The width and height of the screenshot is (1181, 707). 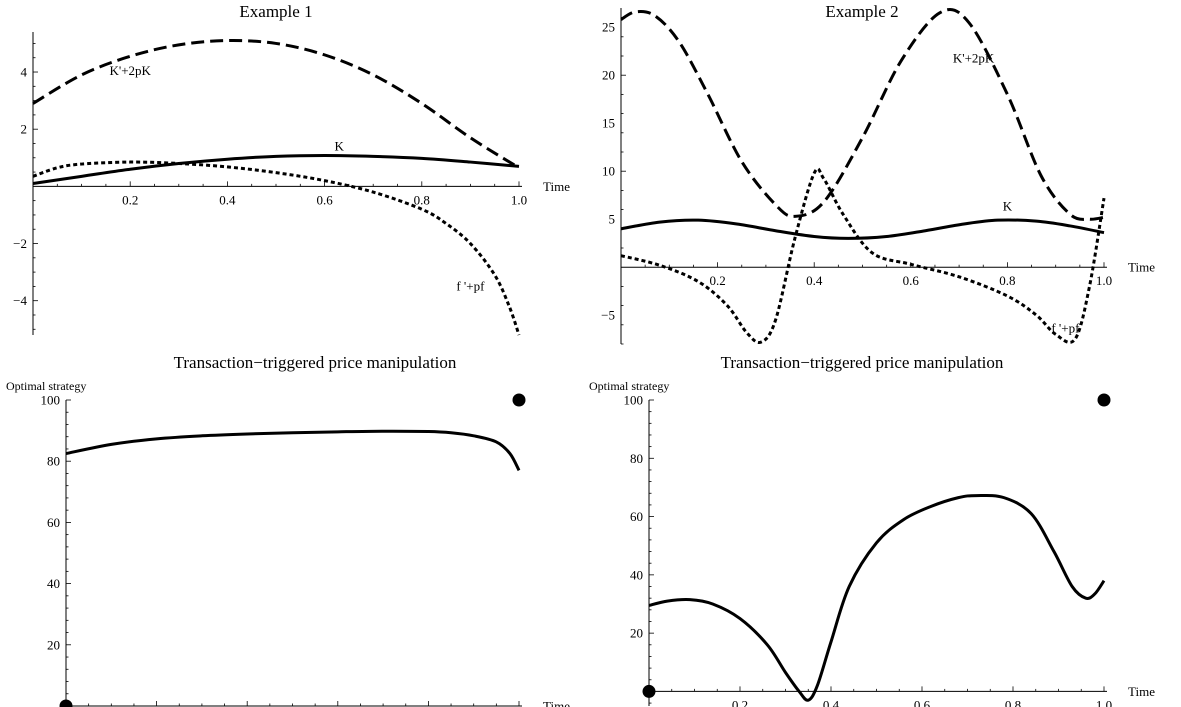 I want to click on y-tick-label: 5, so click(x=612, y=219).